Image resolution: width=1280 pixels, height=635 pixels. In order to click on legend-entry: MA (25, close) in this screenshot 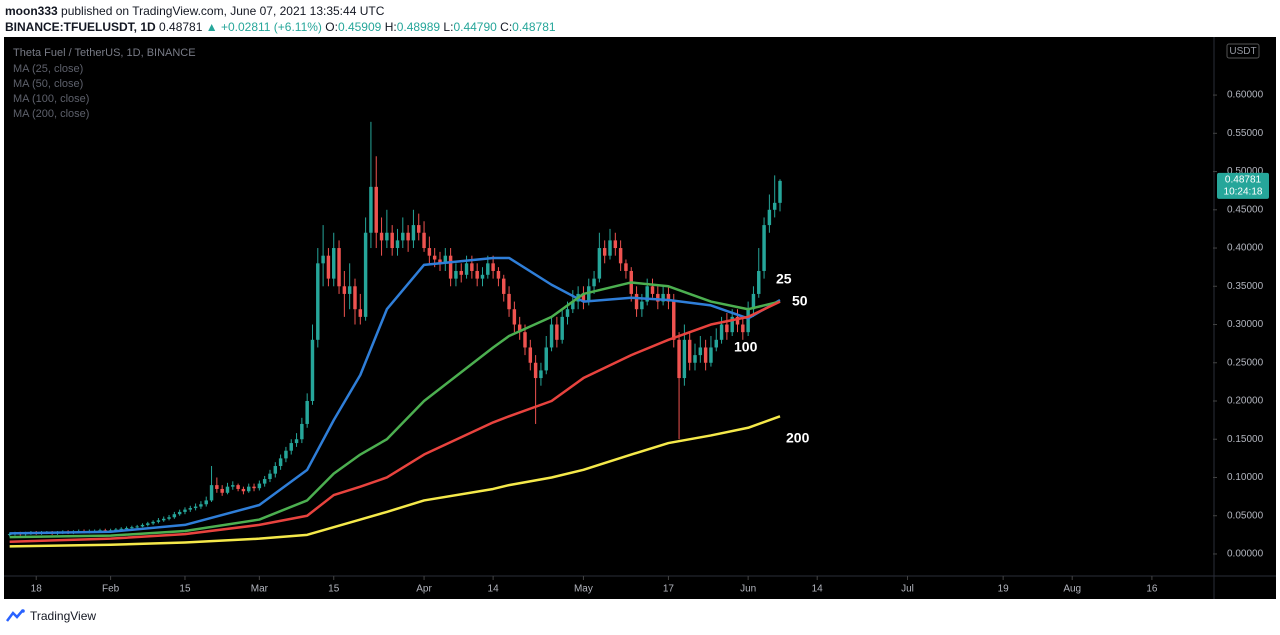, I will do `click(48, 69)`.